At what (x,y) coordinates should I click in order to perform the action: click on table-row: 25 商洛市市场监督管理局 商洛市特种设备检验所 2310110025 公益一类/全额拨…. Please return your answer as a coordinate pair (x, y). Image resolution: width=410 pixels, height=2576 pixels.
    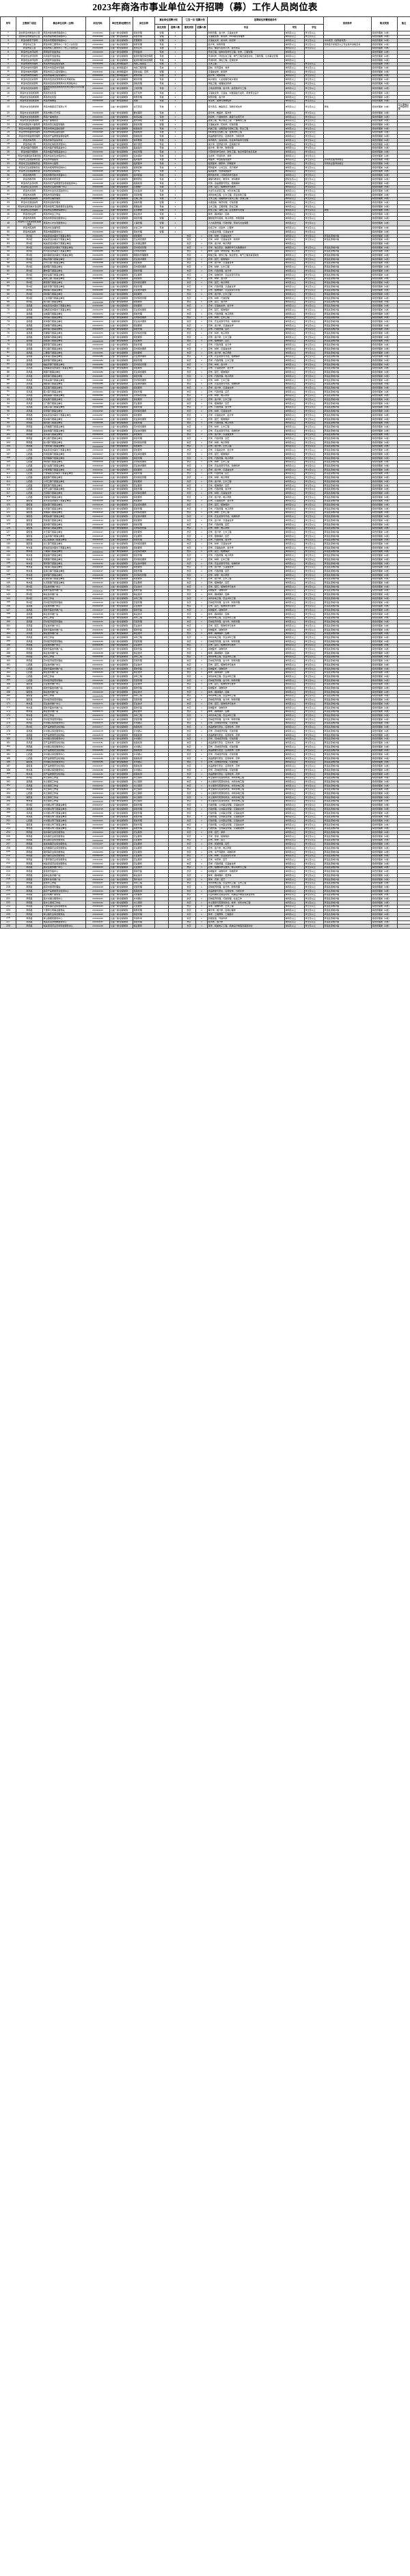
    Looking at the image, I should click on (205, 132).